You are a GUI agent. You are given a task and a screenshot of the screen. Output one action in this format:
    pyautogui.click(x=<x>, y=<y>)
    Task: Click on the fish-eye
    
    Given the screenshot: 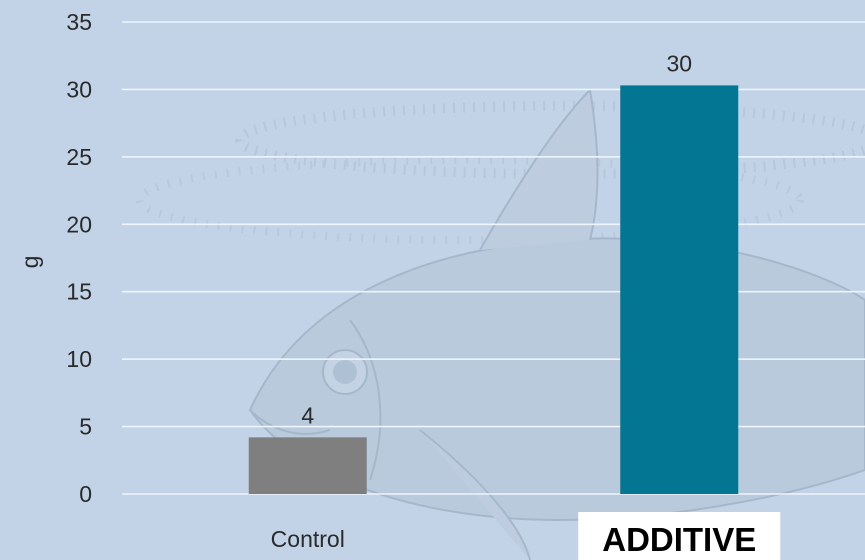 What is the action you would take?
    pyautogui.click(x=345, y=372)
    